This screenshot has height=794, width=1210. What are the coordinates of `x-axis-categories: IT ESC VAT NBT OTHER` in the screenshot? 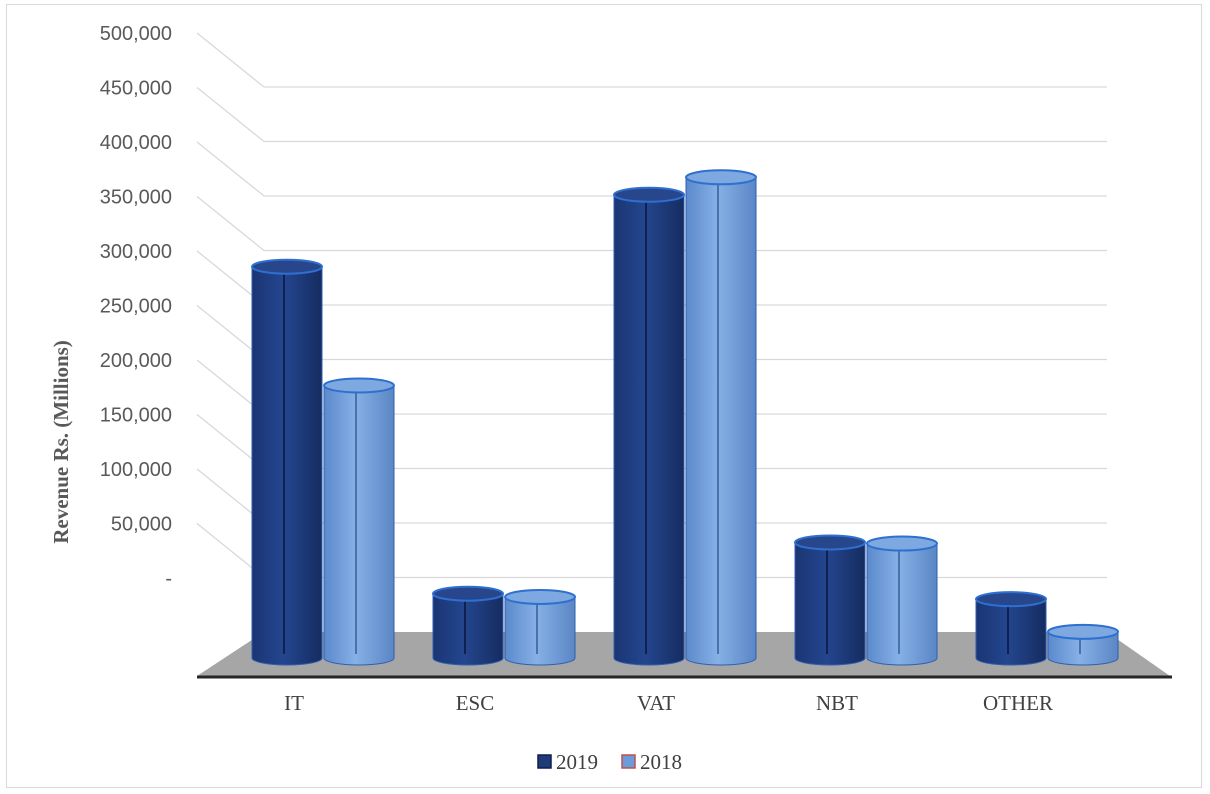 It's located at (668, 703).